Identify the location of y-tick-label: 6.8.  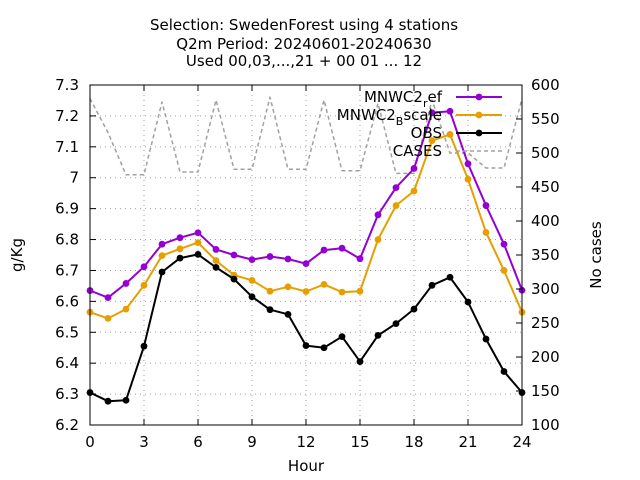
(67, 240).